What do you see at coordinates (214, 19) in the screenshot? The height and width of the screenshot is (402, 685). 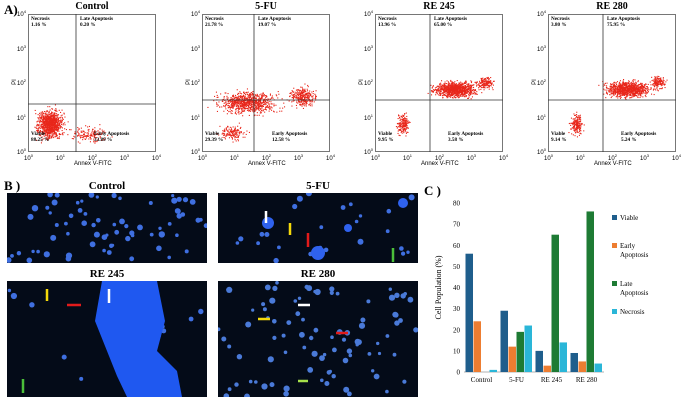 I see `quadrant-name: Necrosis` at bounding box center [214, 19].